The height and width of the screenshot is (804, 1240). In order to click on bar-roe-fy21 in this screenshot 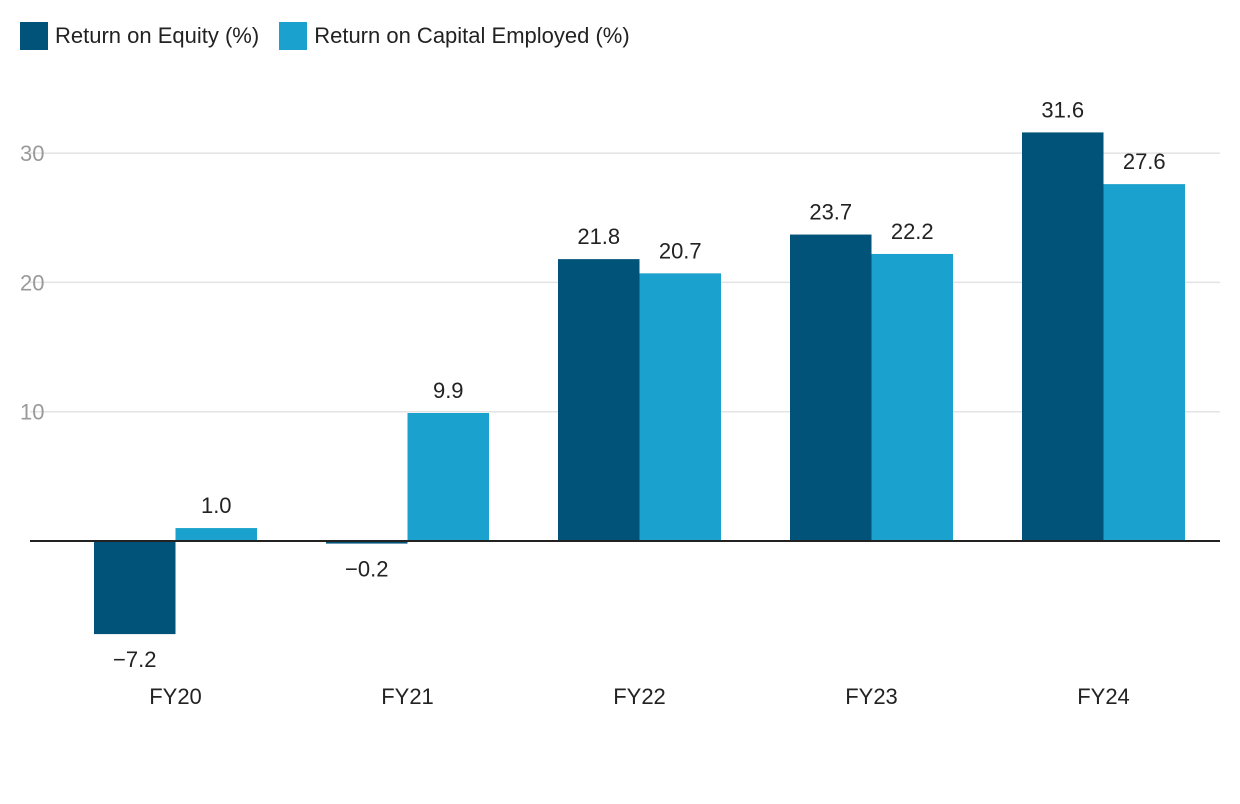, I will do `click(367, 542)`.